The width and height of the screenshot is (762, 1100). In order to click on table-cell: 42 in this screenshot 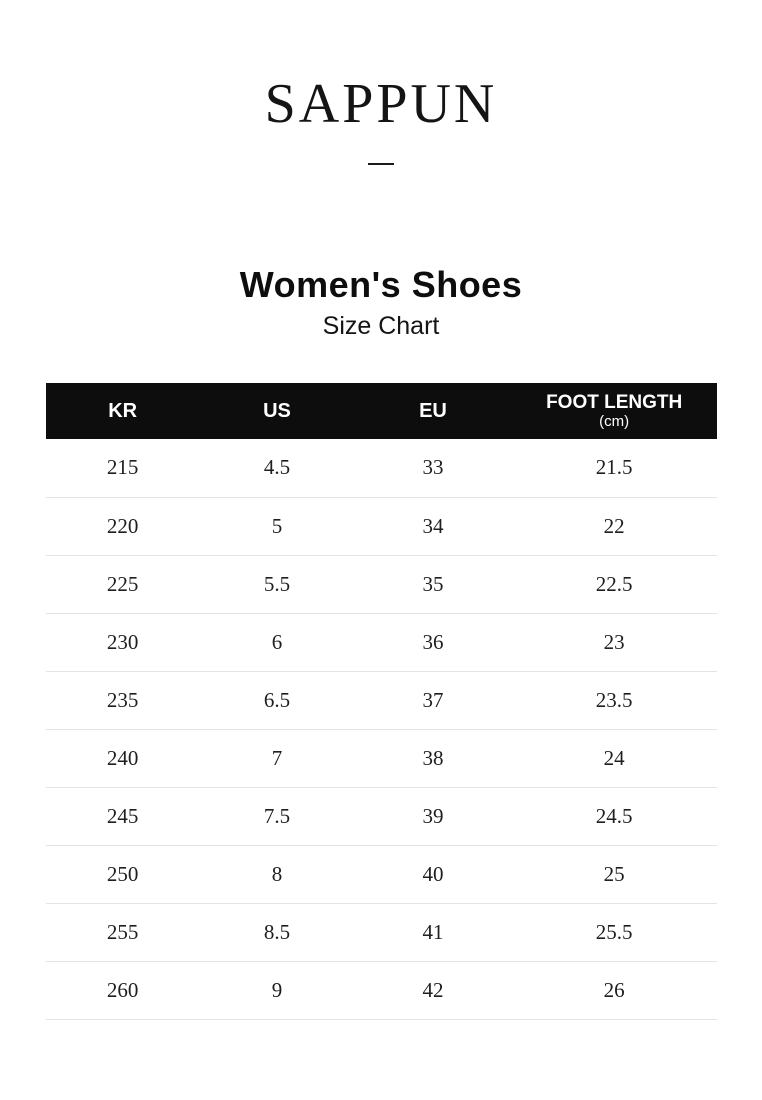, I will do `click(433, 989)`.